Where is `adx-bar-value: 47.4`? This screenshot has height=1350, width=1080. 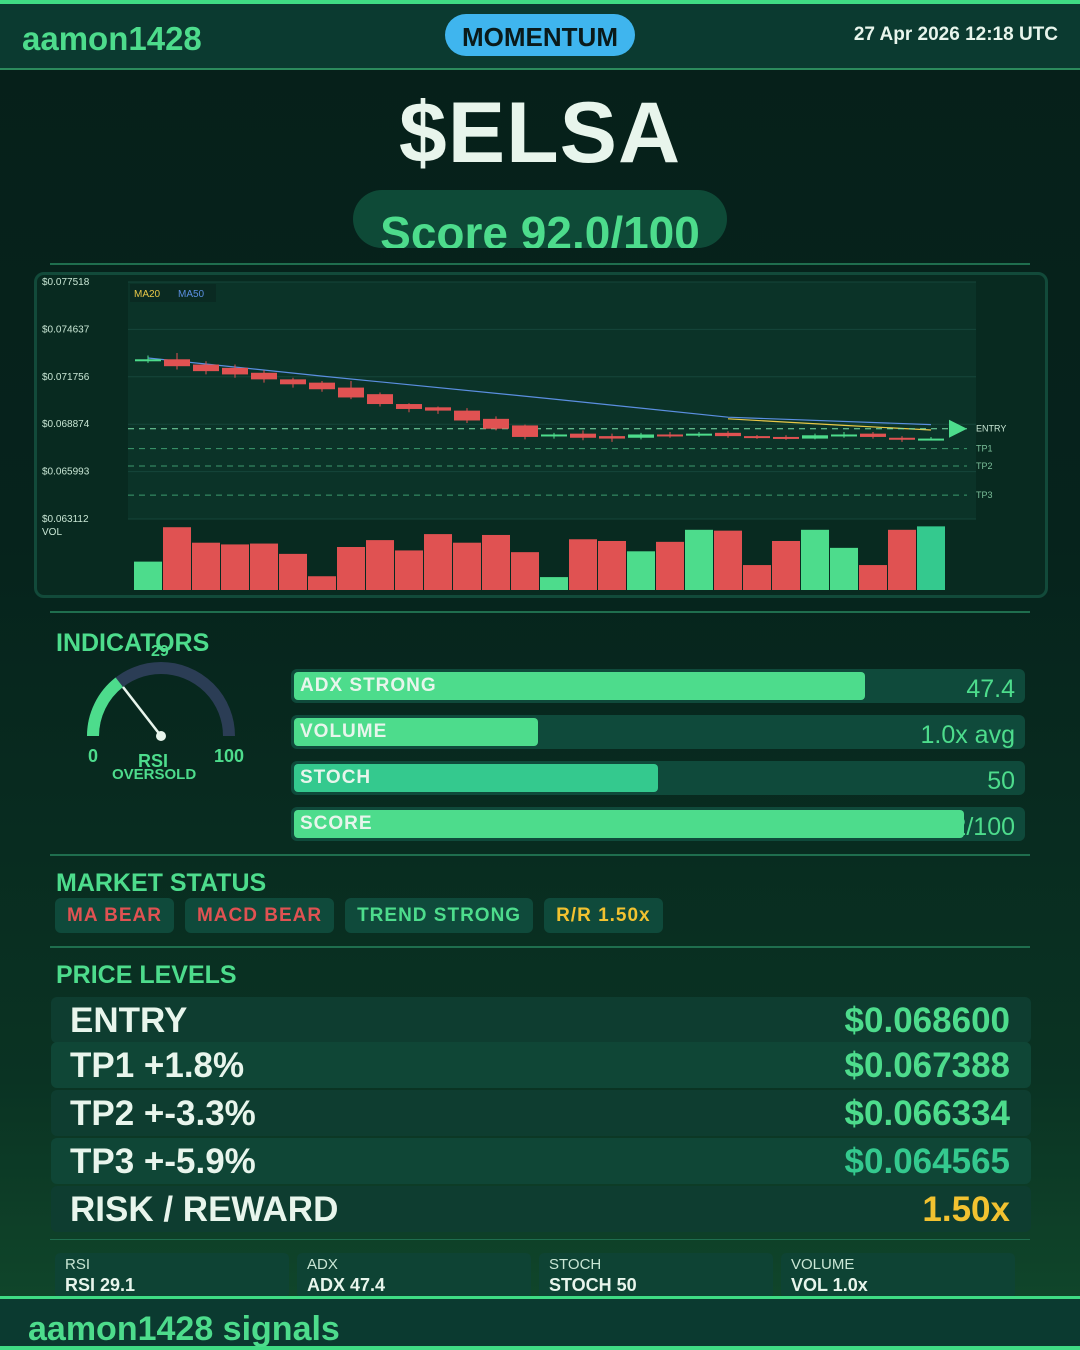
adx-bar-value: 47.4 is located at coordinates (990, 689).